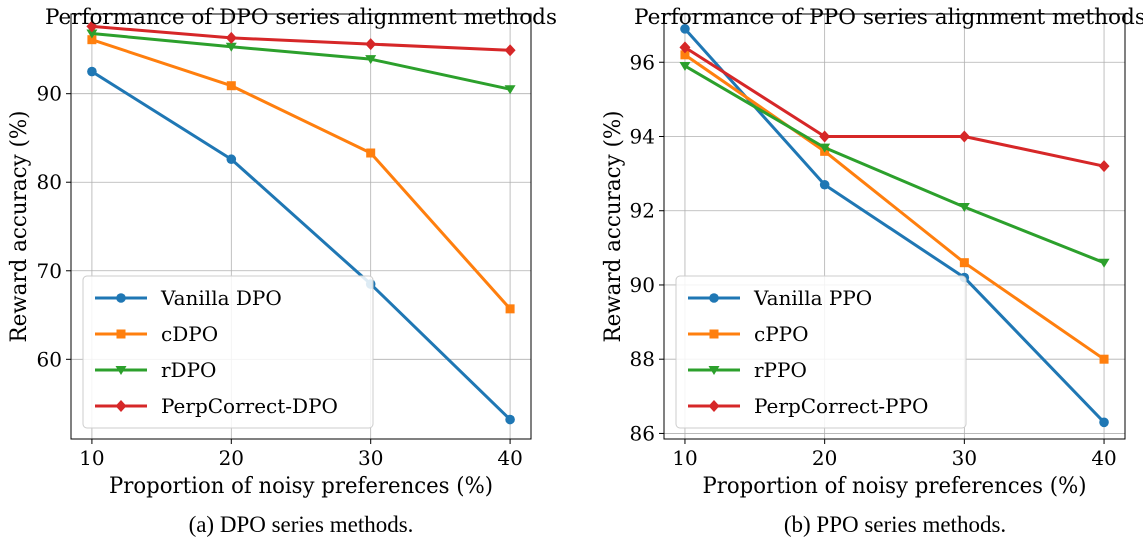 This screenshot has width=1143, height=543. Describe the element at coordinates (301, 524) in the screenshot. I see `figure-caption: (a) DPO series methods.` at that location.